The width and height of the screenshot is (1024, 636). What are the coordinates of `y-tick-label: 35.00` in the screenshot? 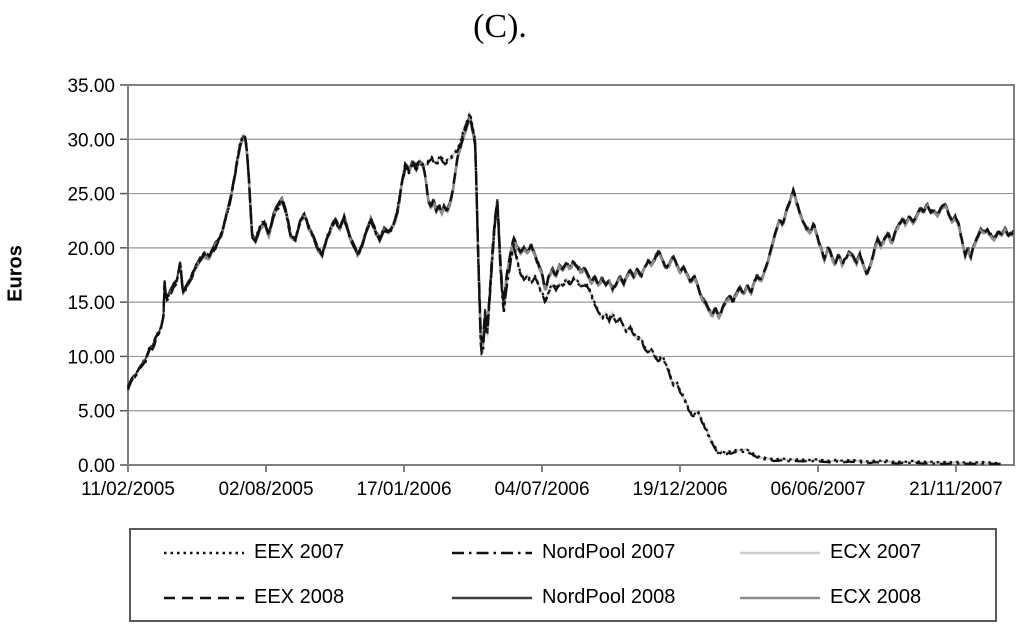 It's located at (91, 86).